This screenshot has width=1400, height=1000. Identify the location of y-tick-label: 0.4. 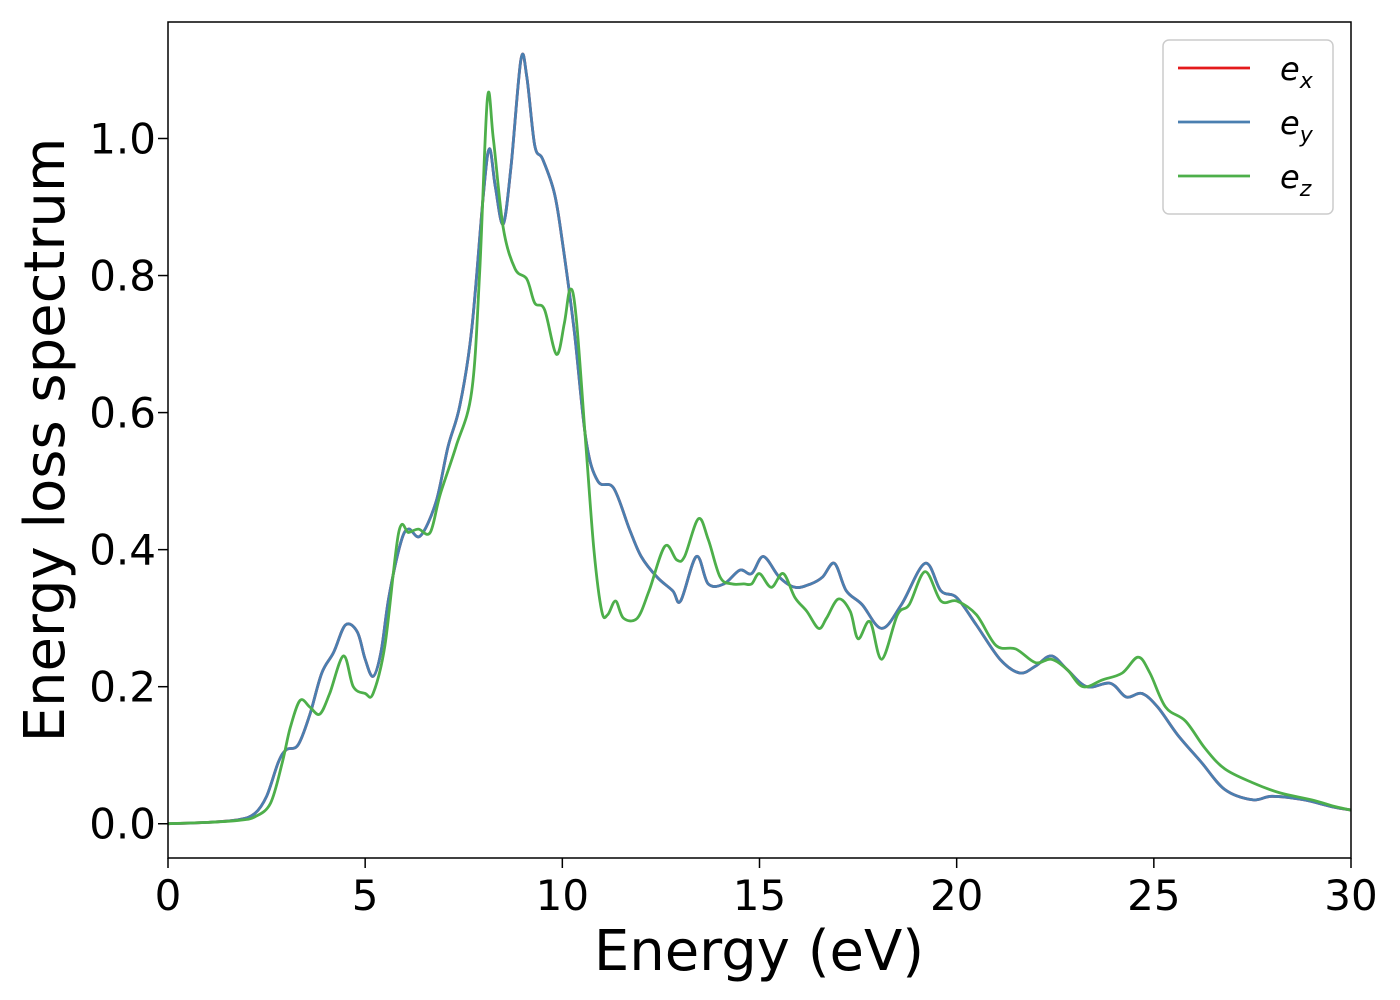
(122, 550).